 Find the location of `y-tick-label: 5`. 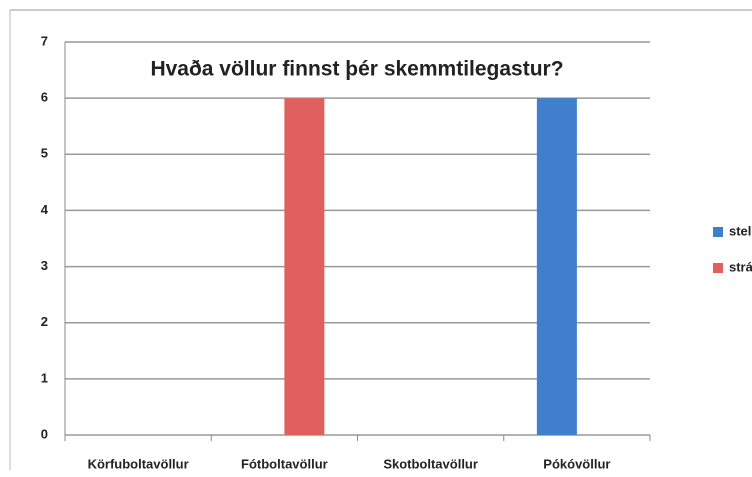

y-tick-label: 5 is located at coordinates (44, 153).